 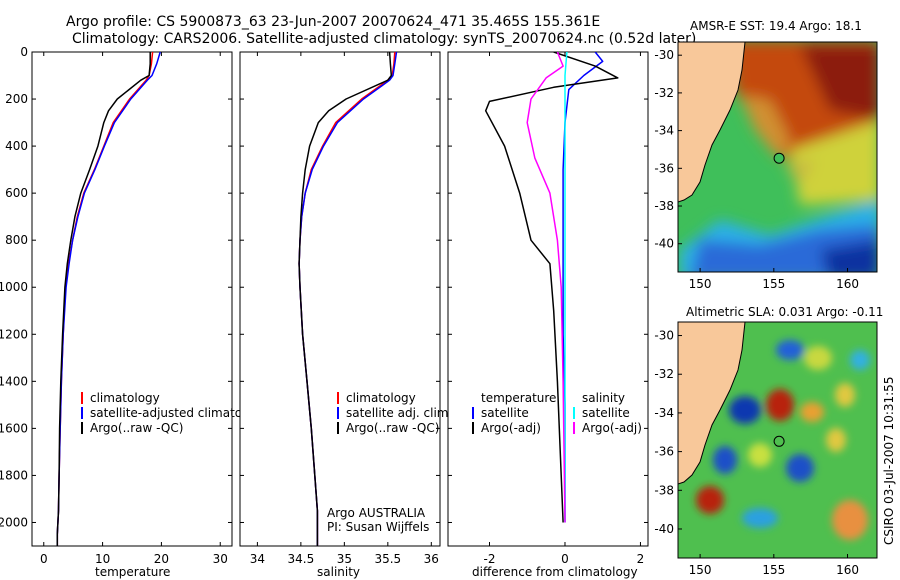 I want to click on y-tick-label: 800, so click(x=16, y=240).